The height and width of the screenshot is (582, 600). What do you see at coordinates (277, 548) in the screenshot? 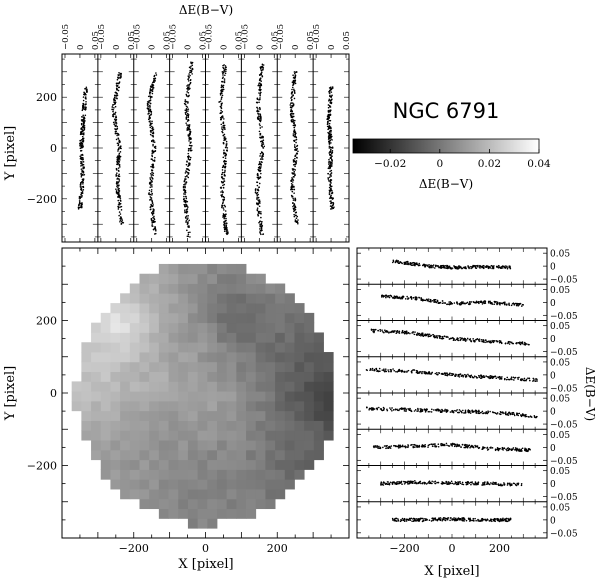
I see `map-x-tick-label: 200` at bounding box center [277, 548].